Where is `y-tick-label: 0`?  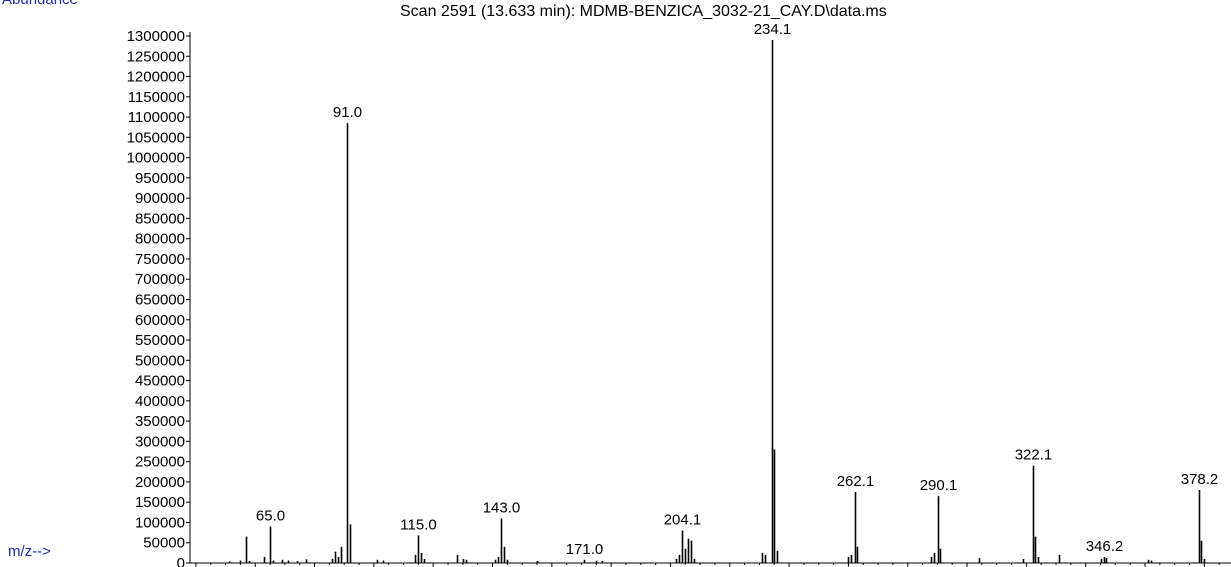 y-tick-label: 0 is located at coordinates (181, 561).